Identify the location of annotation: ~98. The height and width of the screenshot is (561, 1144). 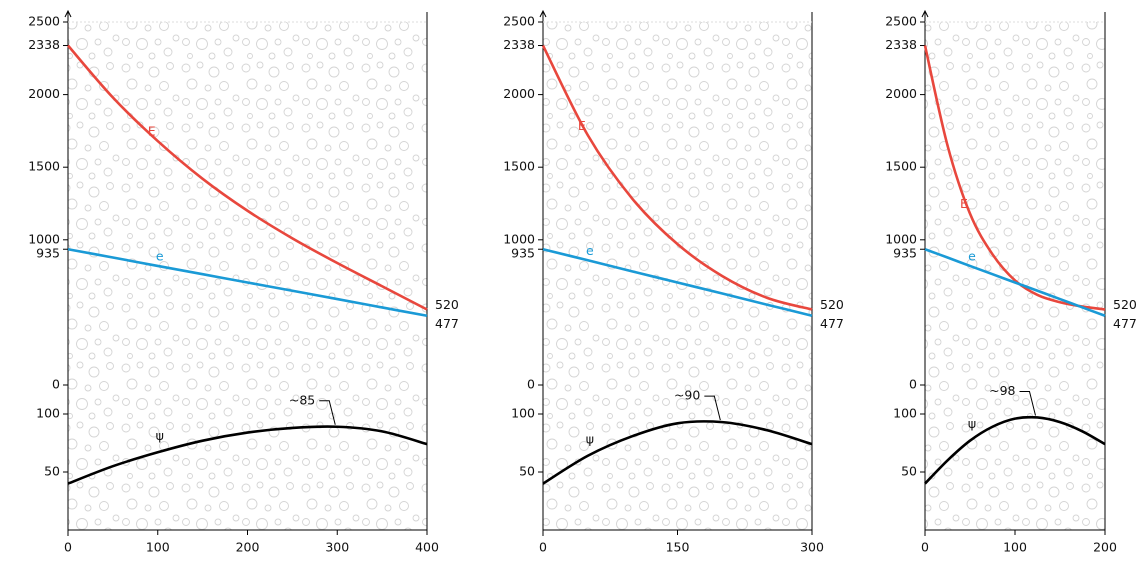
(1002, 390).